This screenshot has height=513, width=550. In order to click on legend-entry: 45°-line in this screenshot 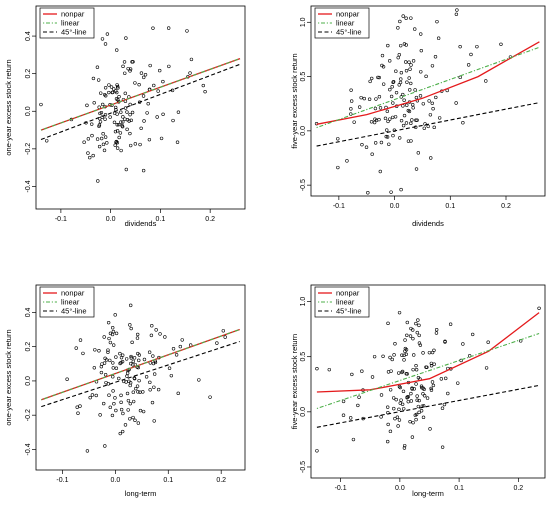, I will do `click(74, 311)`.